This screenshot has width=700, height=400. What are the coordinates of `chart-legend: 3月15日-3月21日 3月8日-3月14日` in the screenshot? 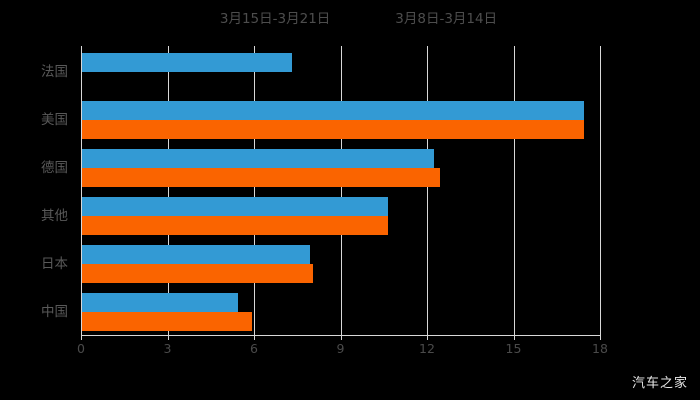 It's located at (350, 19).